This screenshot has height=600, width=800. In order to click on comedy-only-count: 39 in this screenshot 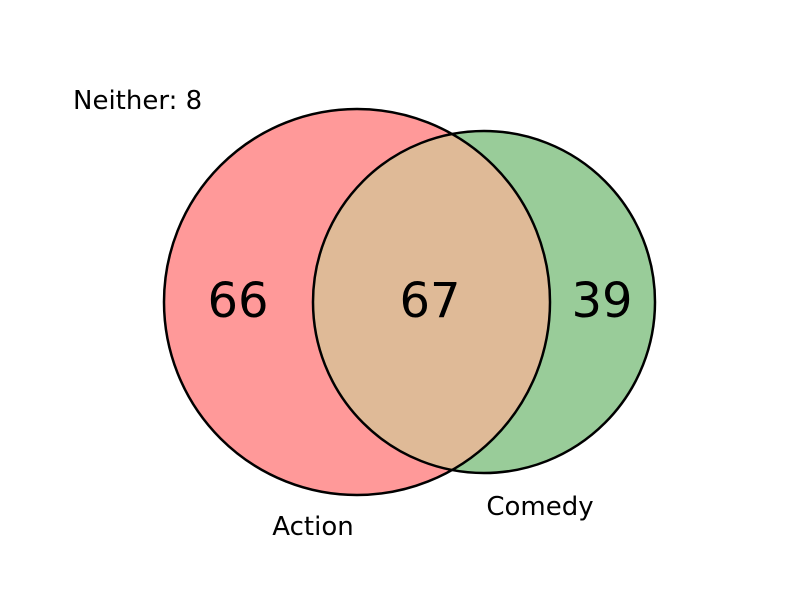, I will do `click(601, 301)`.